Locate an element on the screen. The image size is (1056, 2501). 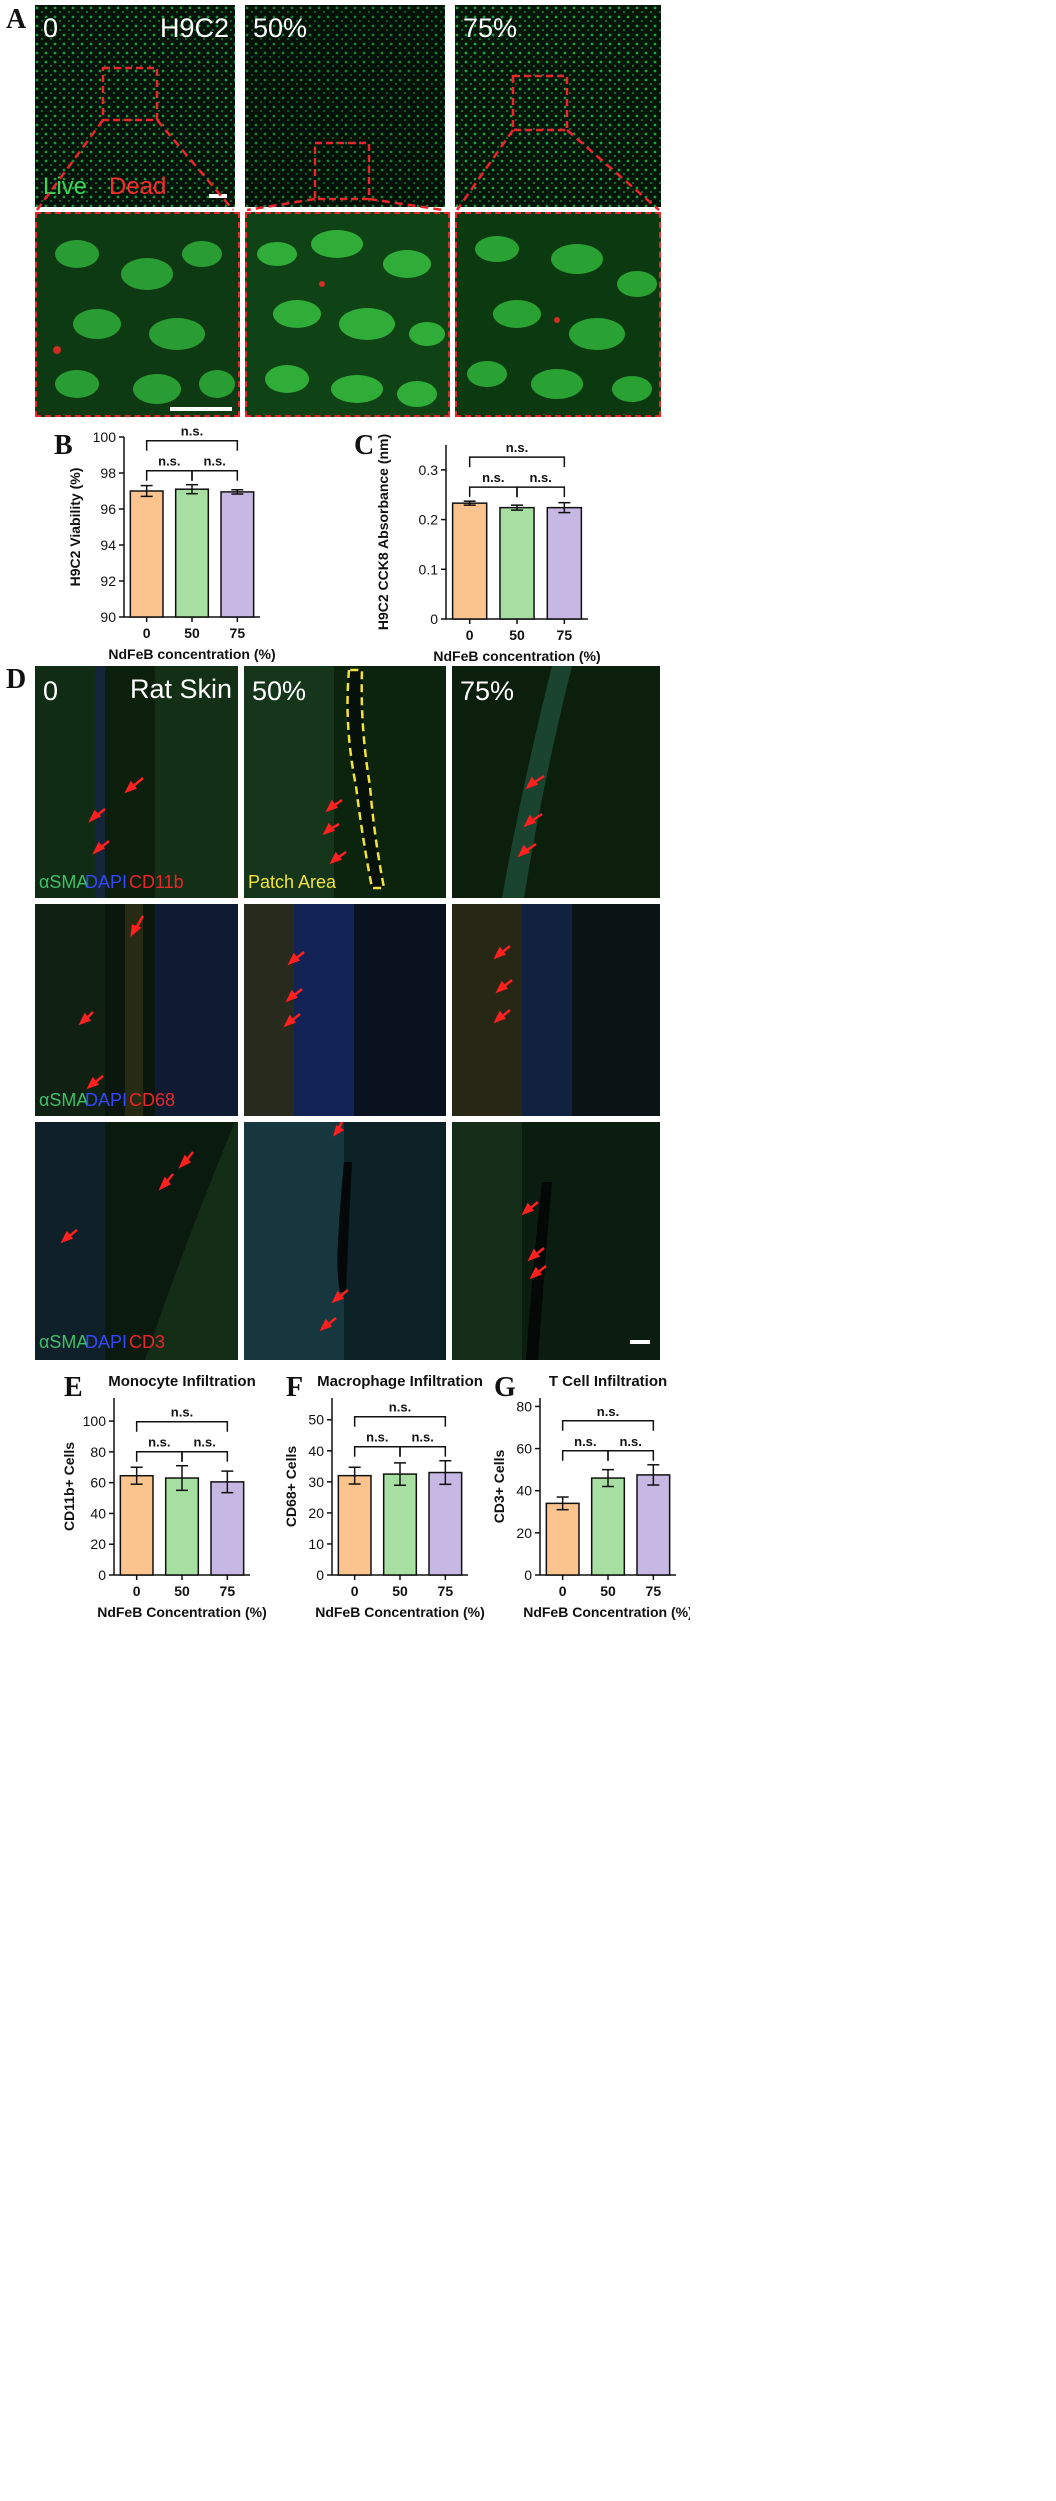
y-tick-label: 60 is located at coordinates (98, 1483).